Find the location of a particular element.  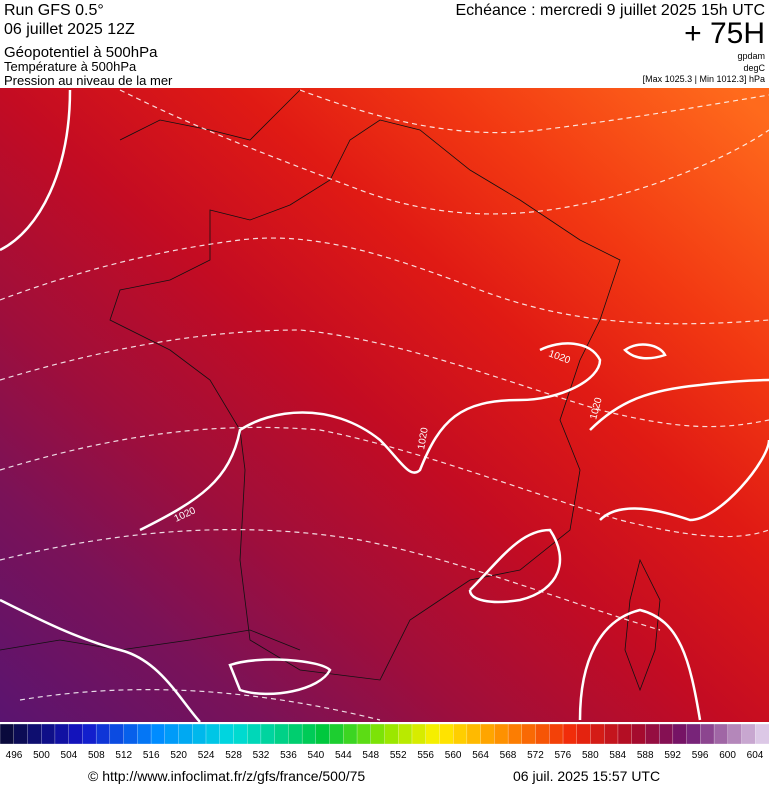

contour-label: 1020 is located at coordinates (423, 438).